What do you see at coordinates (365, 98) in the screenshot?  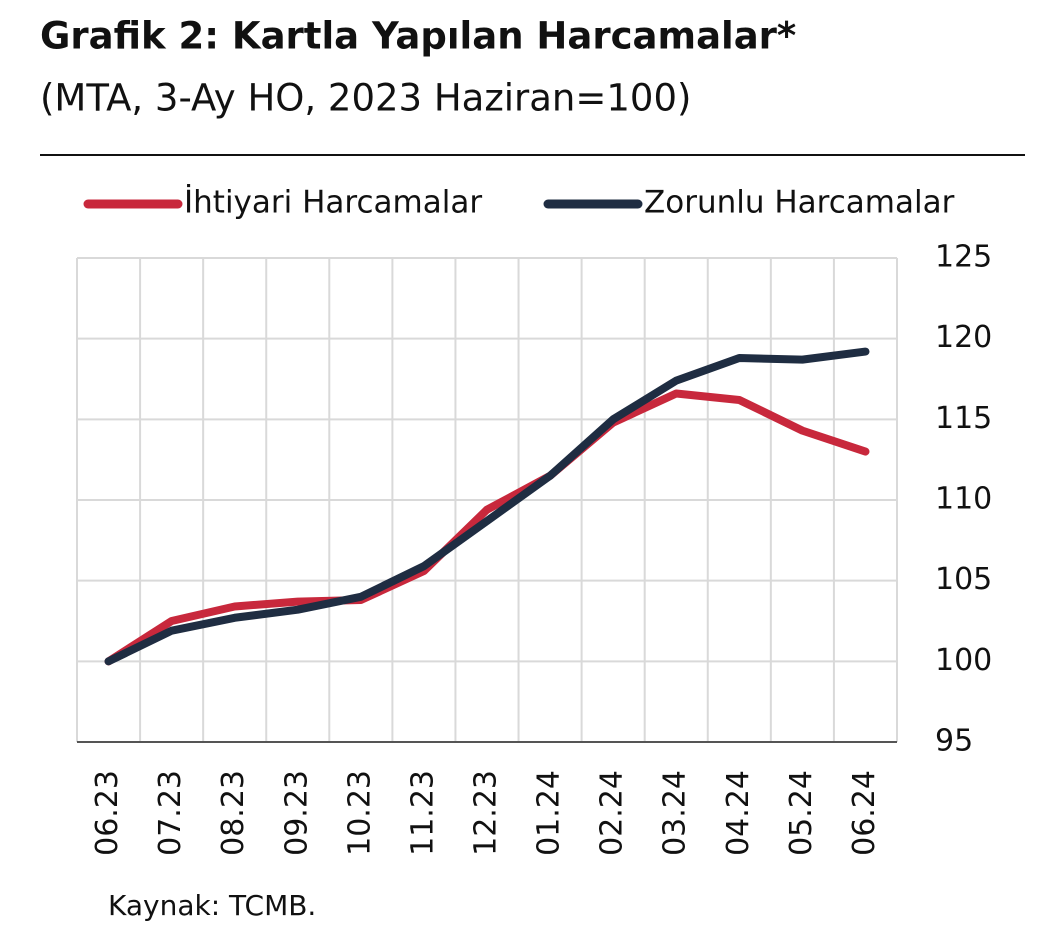 I see `chart-subtitle: (MTA, 3-Ay HO, 2023 Haziran=100)` at bounding box center [365, 98].